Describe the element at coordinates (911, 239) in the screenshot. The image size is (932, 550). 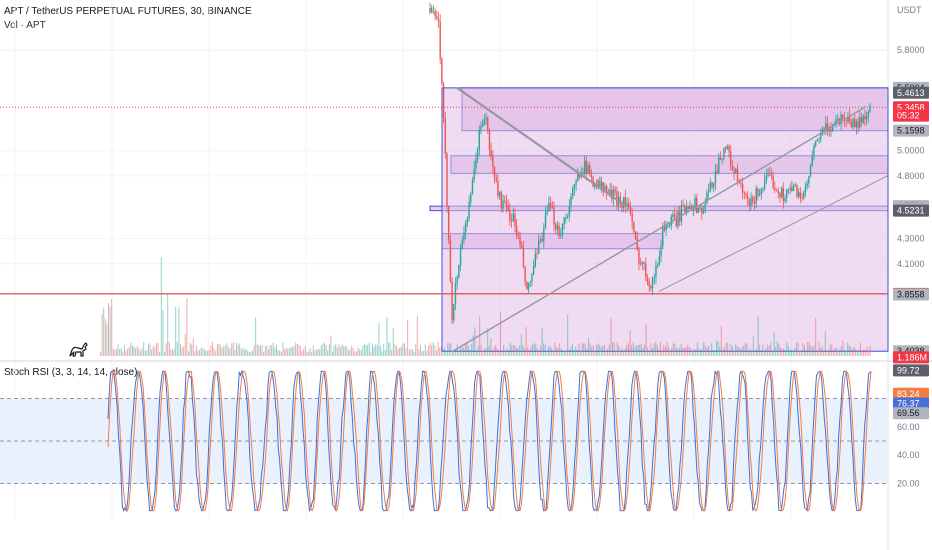
I see `price-tick-label: 4.3000` at that location.